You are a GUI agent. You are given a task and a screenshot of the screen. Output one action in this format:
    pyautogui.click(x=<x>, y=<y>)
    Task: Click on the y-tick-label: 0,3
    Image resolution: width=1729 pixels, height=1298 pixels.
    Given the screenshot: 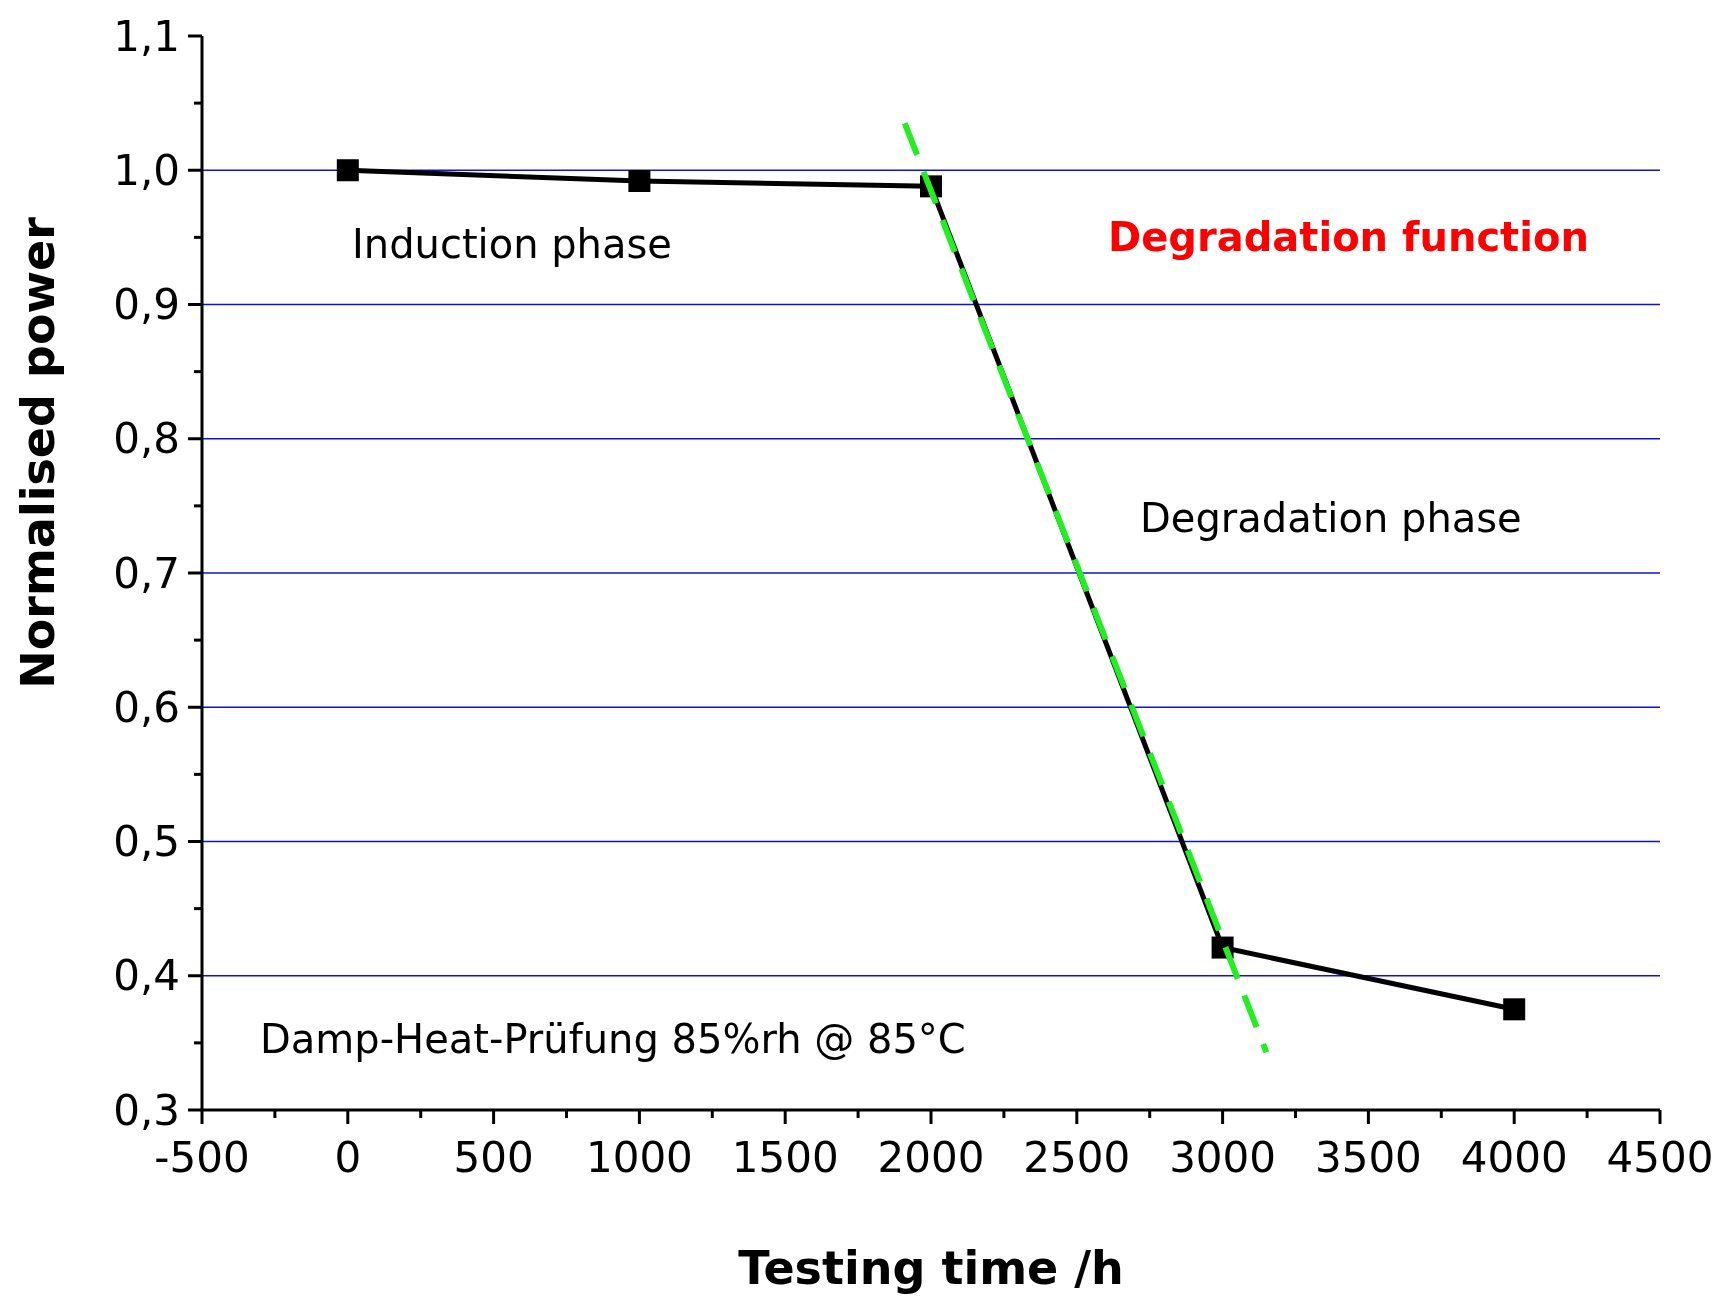 What is the action you would take?
    pyautogui.click(x=146, y=1110)
    